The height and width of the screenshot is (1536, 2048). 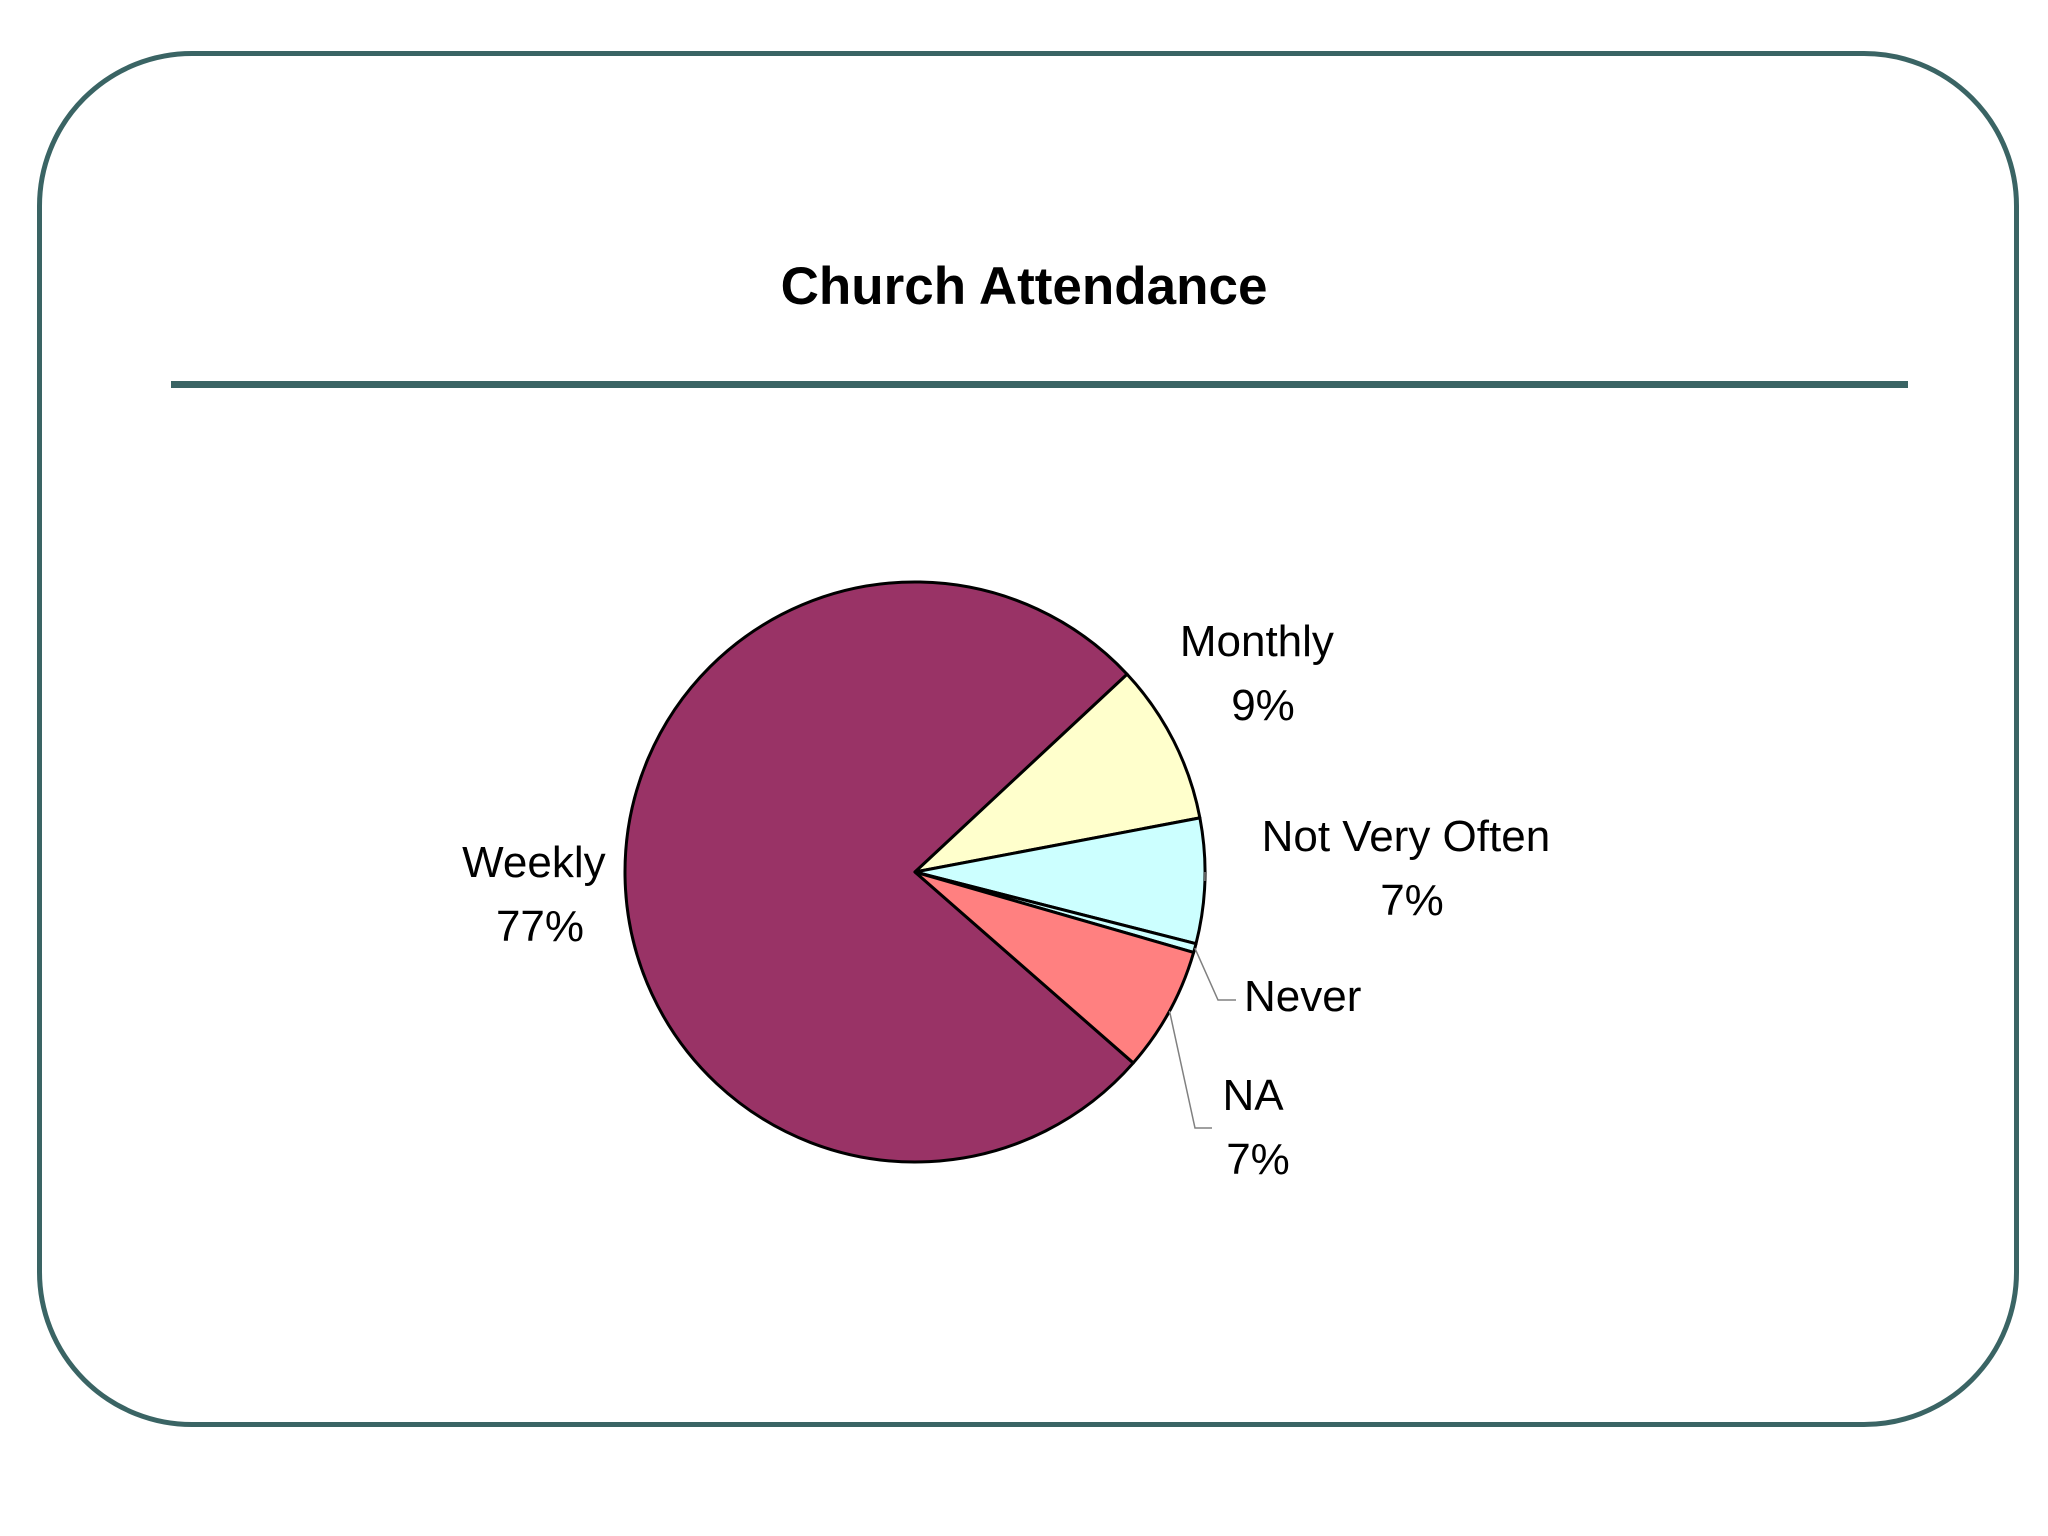 I want to click on slice-label-monthly: Monthly 9%, so click(x=1263, y=673).